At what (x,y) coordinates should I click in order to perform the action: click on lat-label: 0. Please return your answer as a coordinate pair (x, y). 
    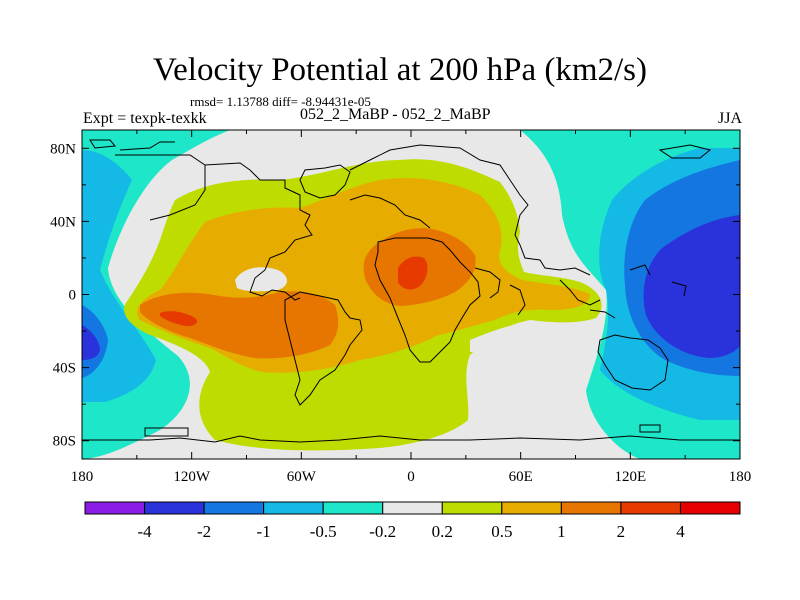
    Looking at the image, I should click on (73, 296).